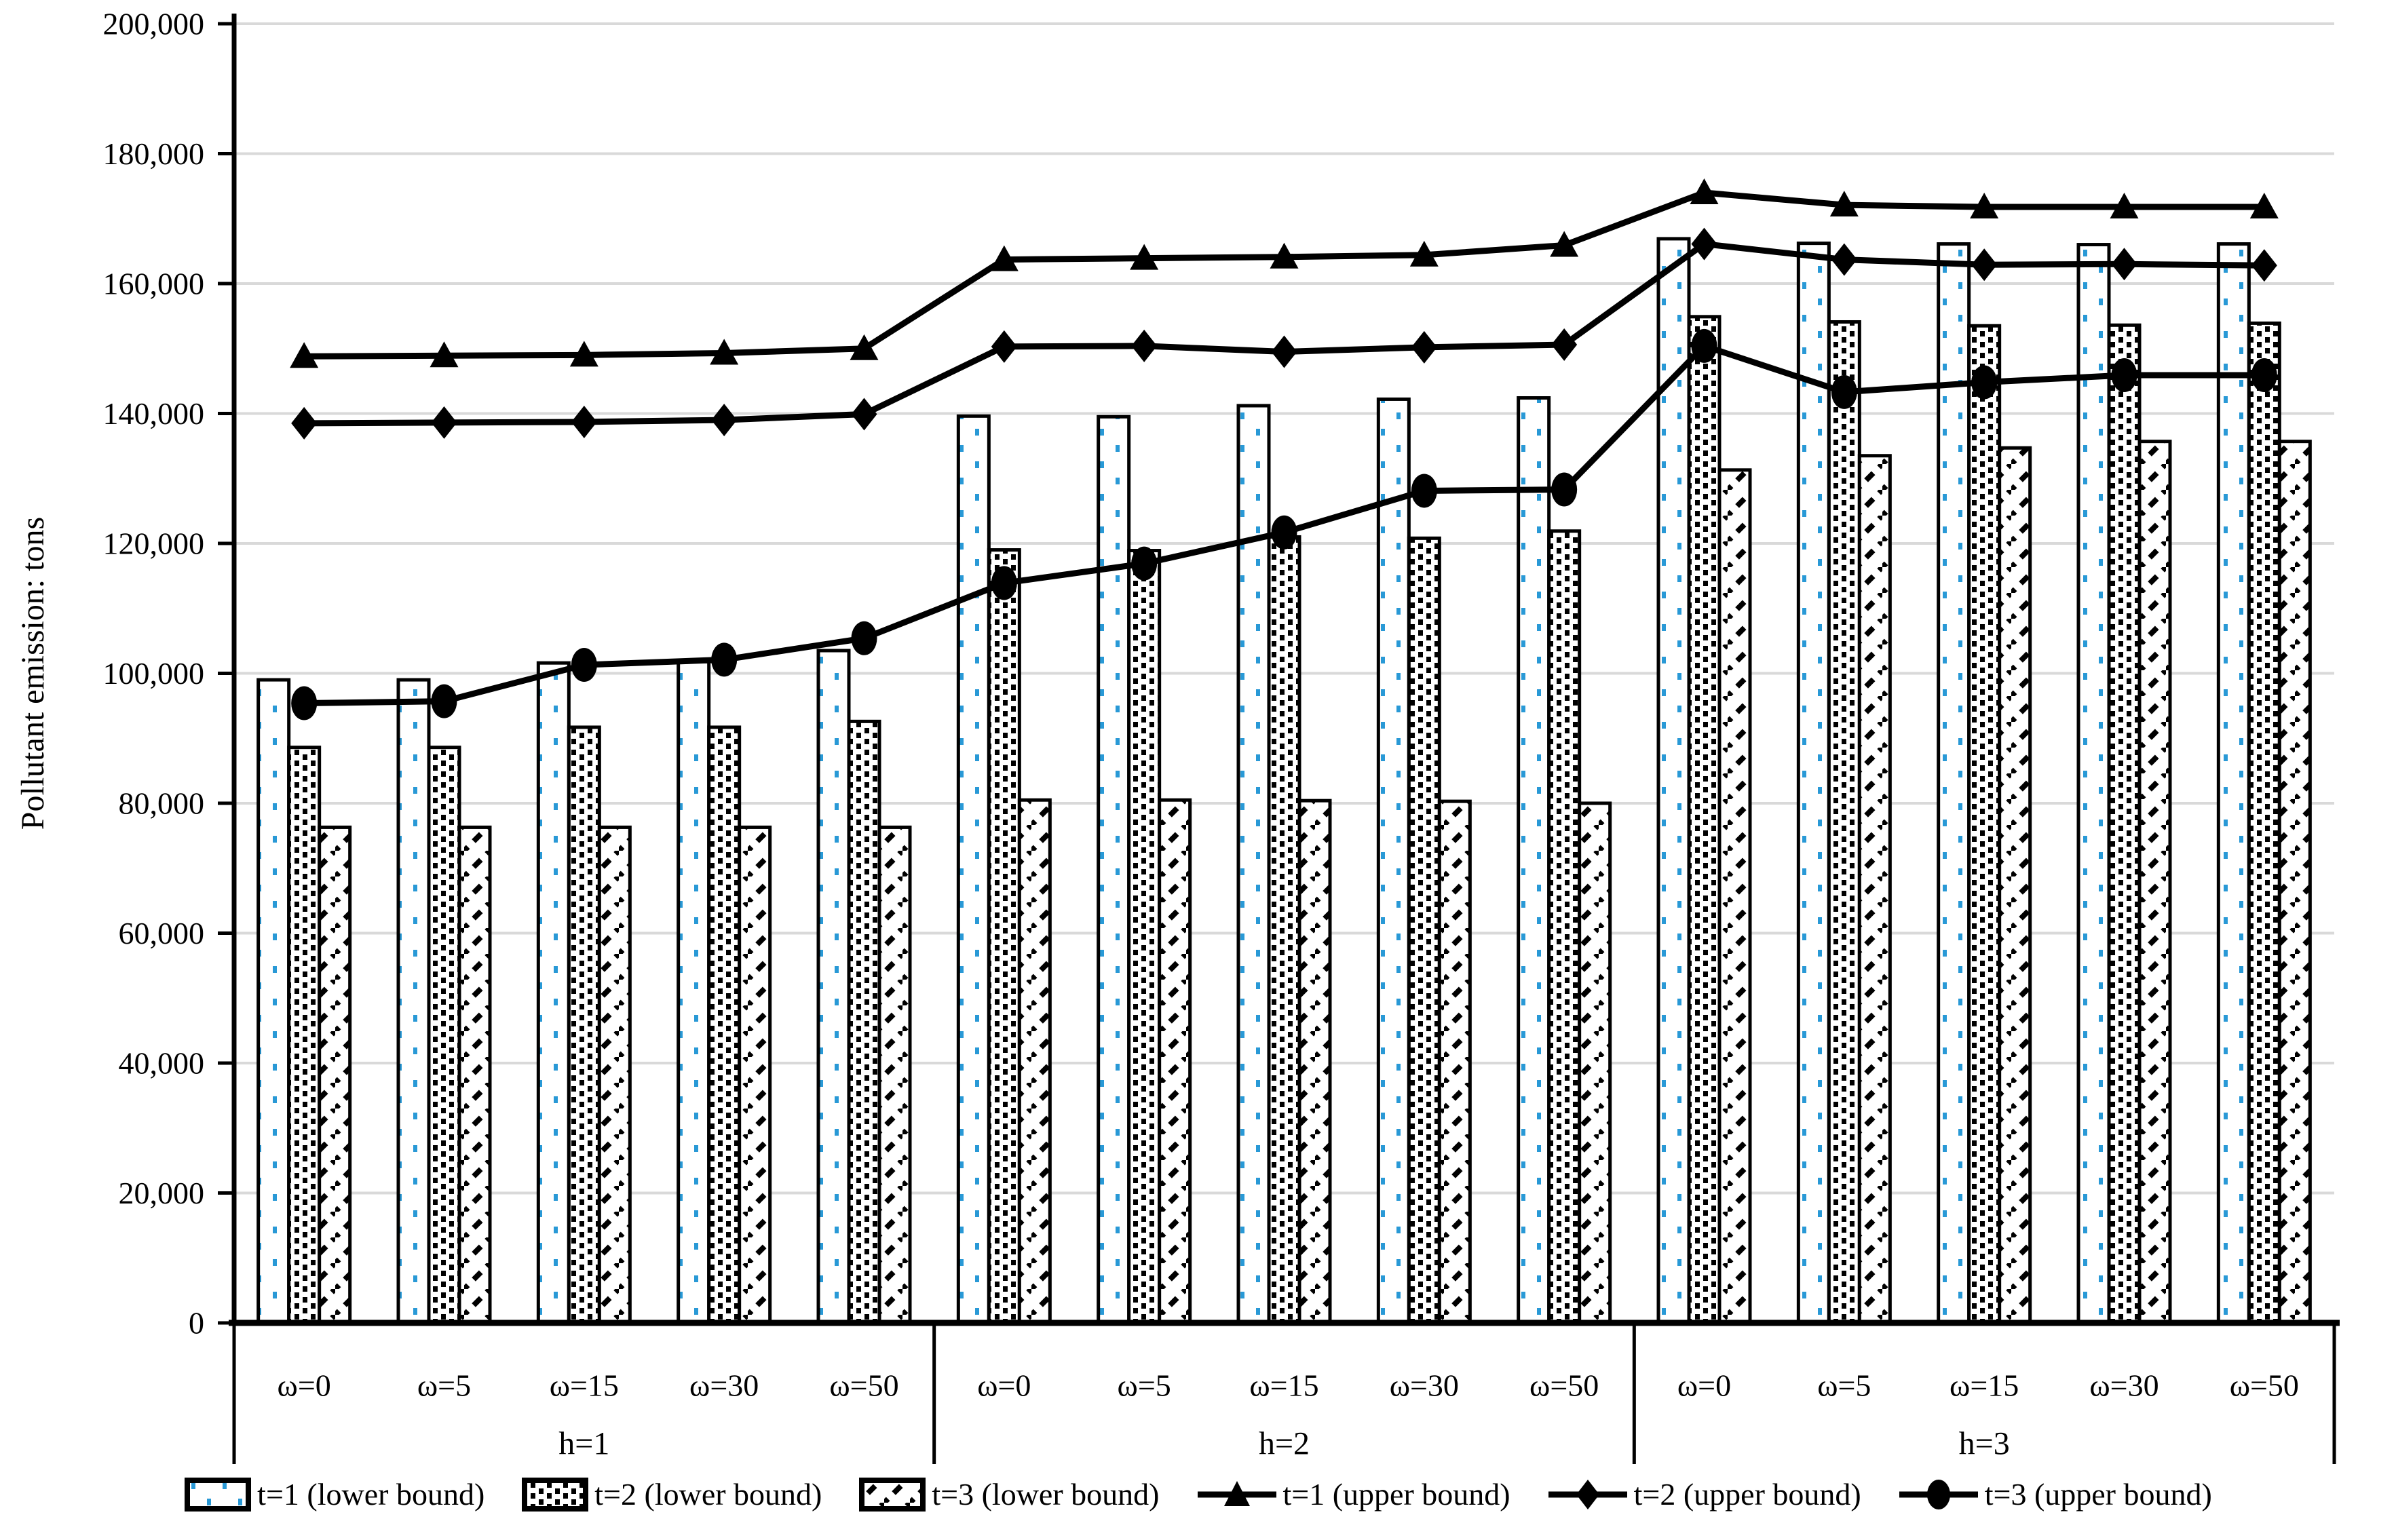 The width and height of the screenshot is (2396, 1540). I want to click on y-tick-label: 120,000, so click(154, 543).